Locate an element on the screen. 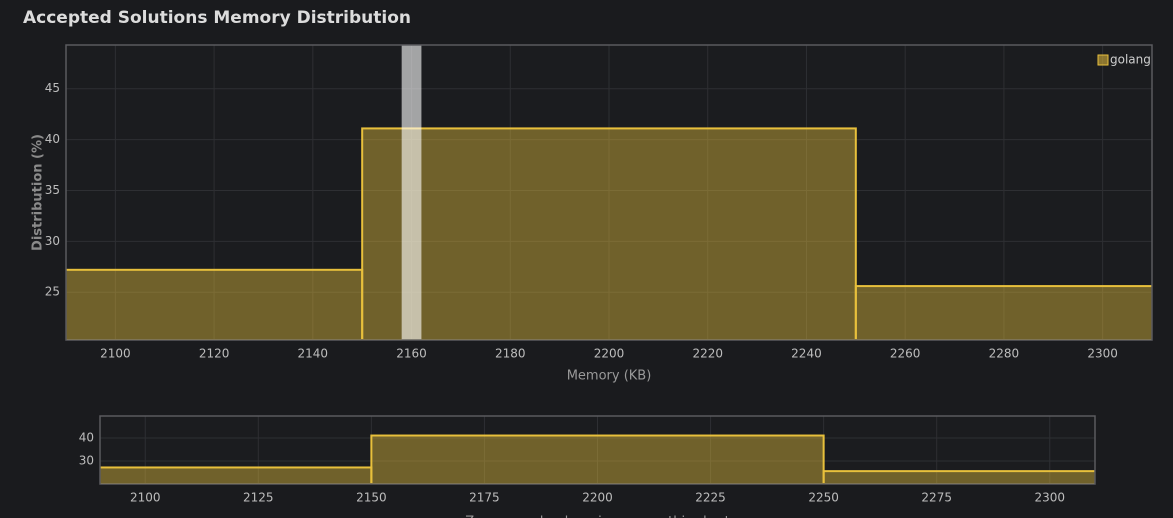 This screenshot has width=1173, height=518. y-tick-label: 35 is located at coordinates (52, 190).